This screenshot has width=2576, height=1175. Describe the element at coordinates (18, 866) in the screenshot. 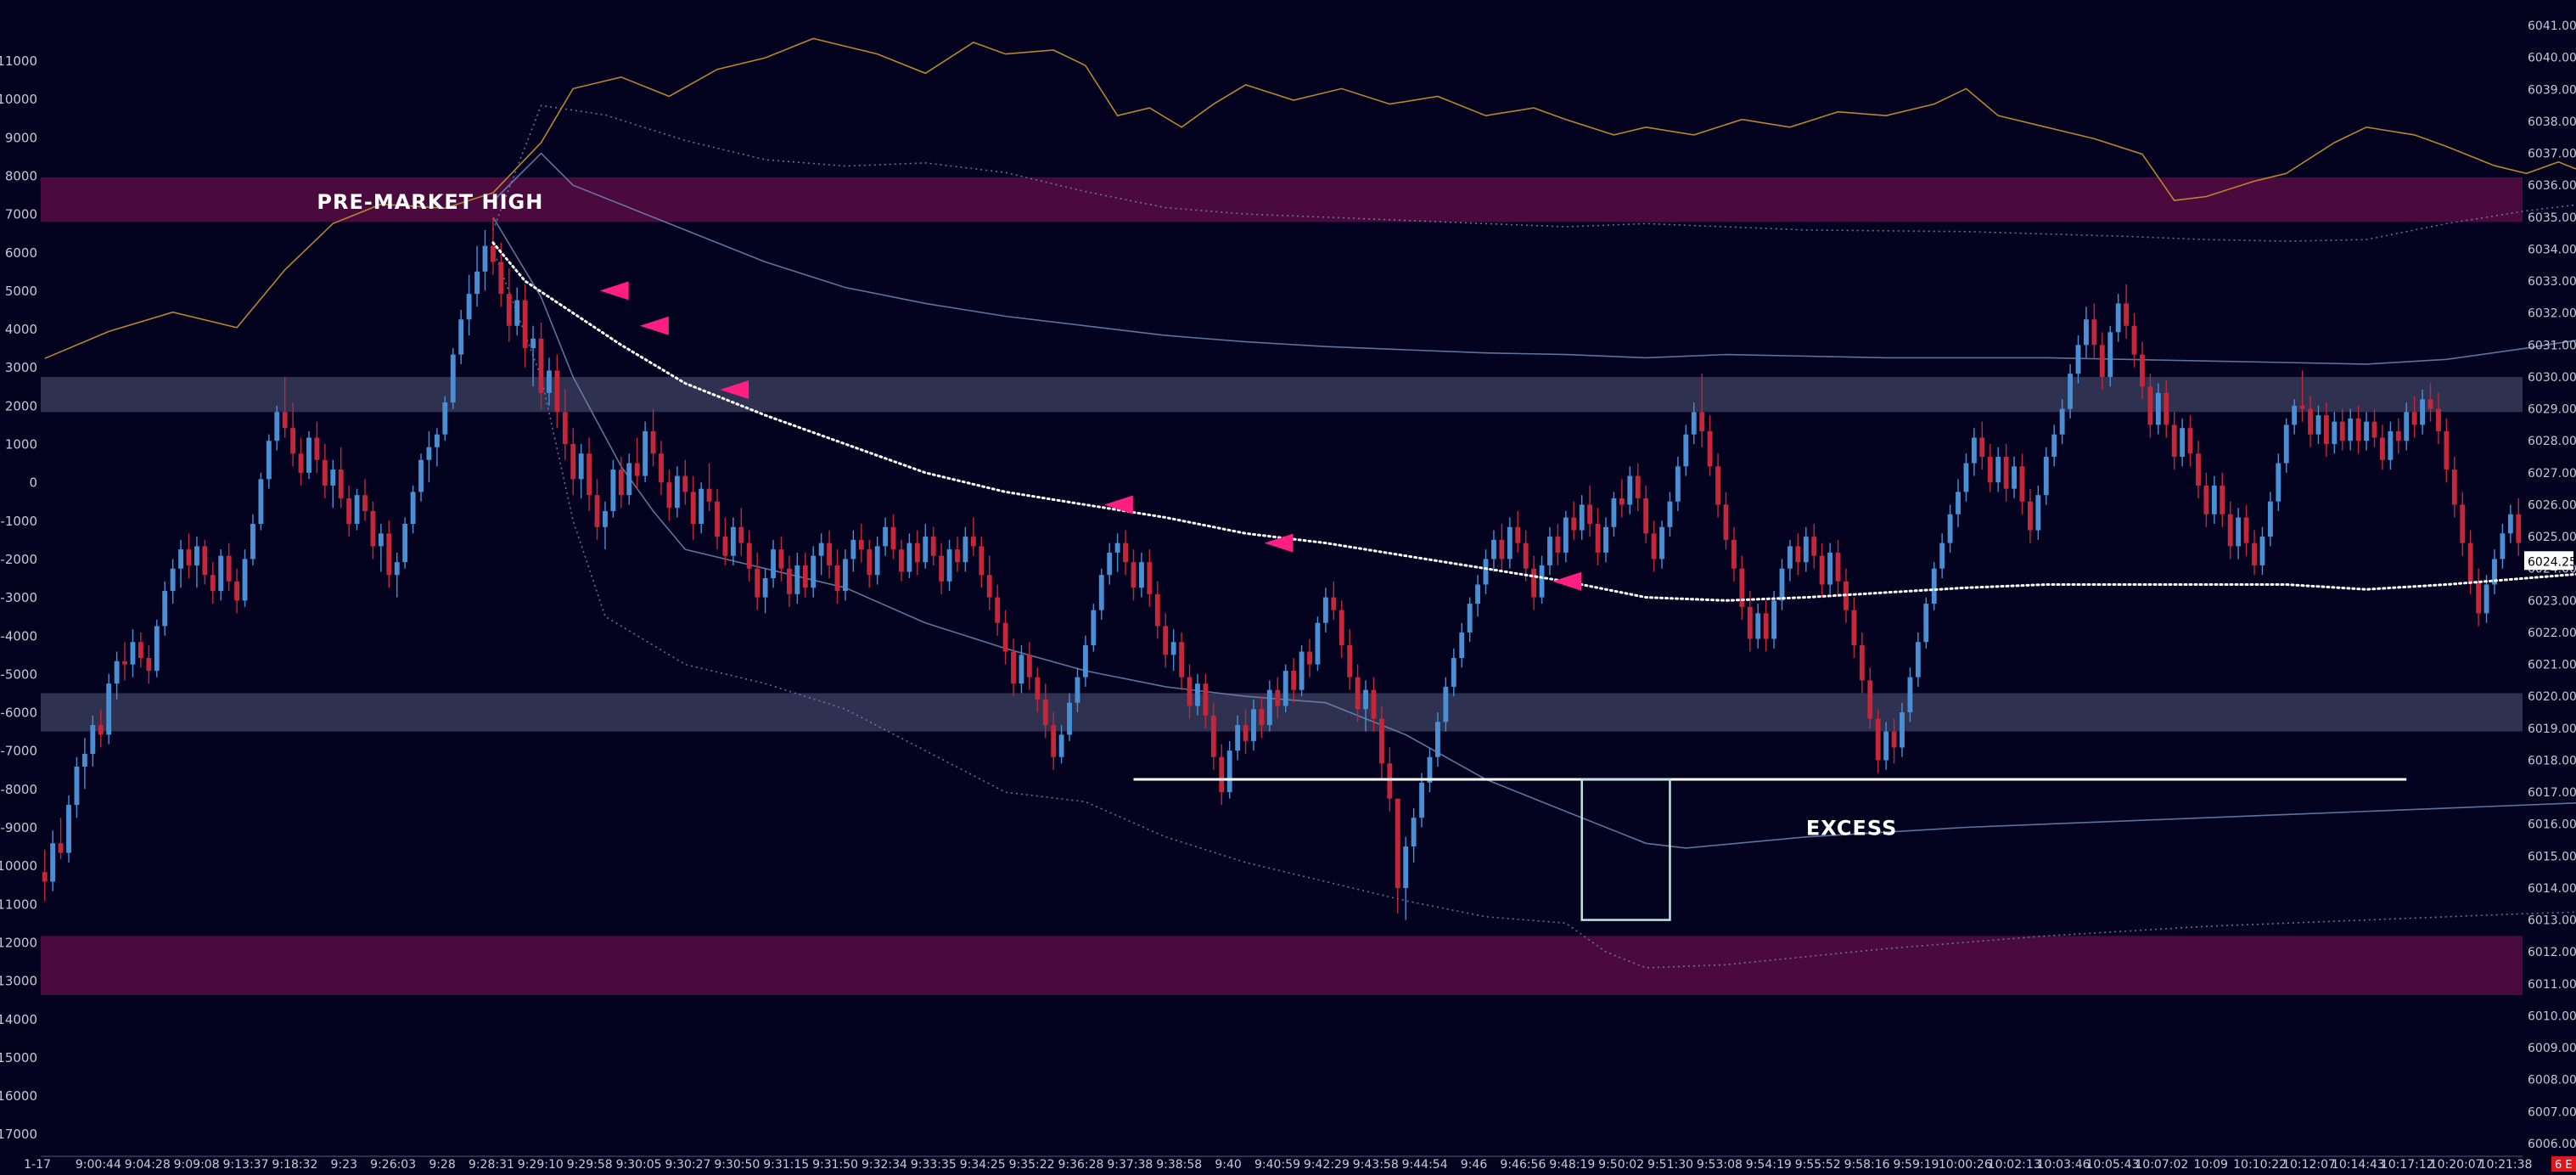

I see `left-axis-tick-label: -10000` at that location.